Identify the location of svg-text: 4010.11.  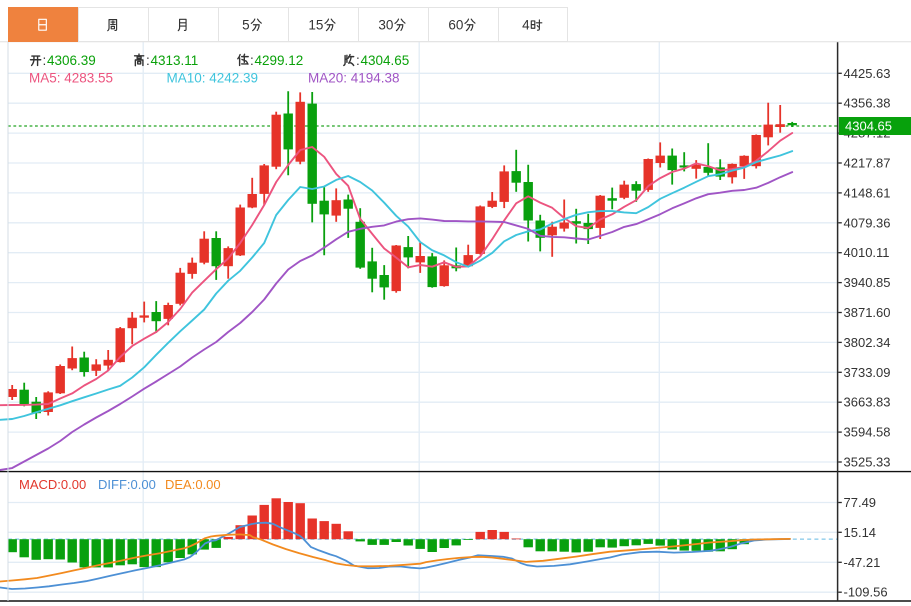
(867, 252).